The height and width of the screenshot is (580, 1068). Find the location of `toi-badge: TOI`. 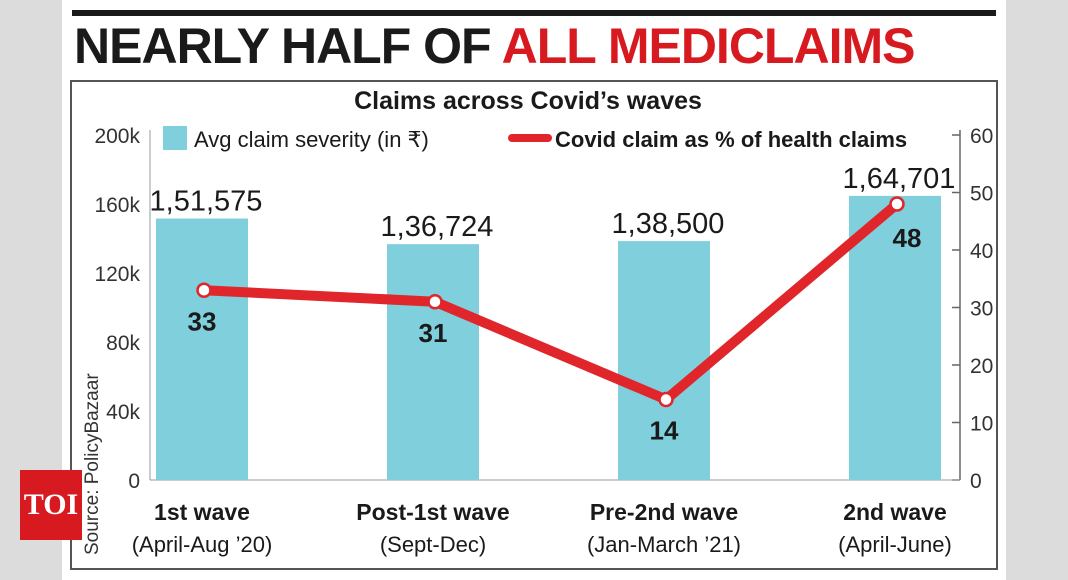

toi-badge: TOI is located at coordinates (51, 505).